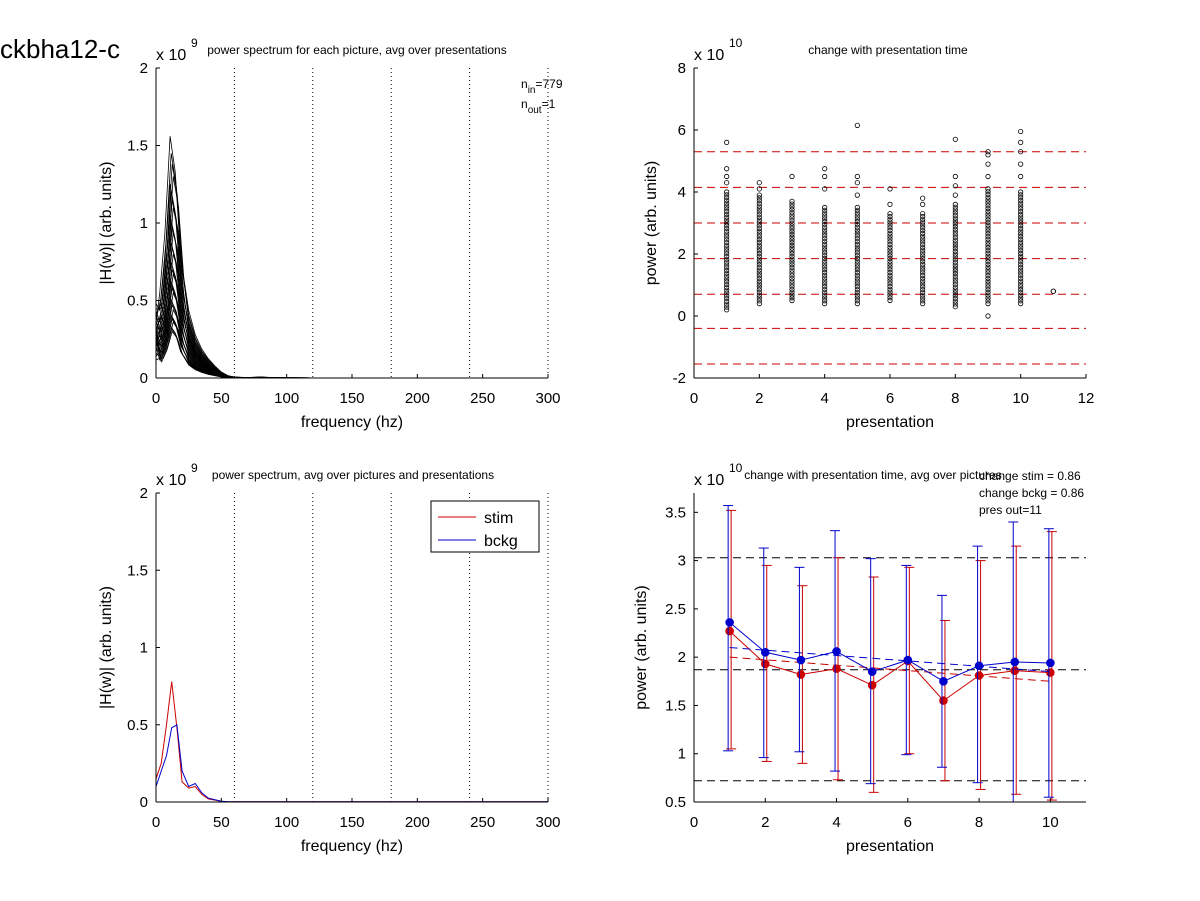 Image resolution: width=1200 pixels, height=901 pixels. Describe the element at coordinates (890, 669) in the screenshot. I see `trend-line-stim` at that location.